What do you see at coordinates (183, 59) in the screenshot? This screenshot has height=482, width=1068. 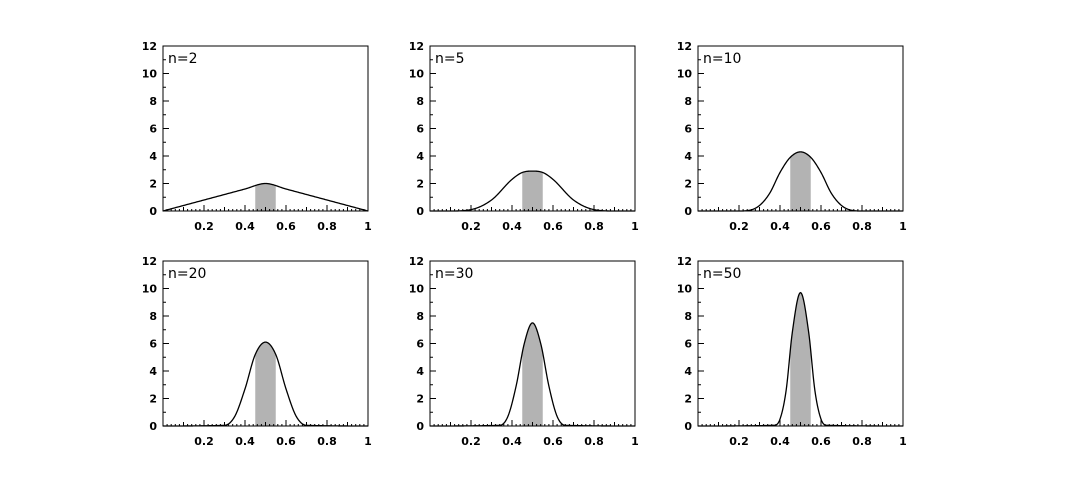 I see `panel-title: n=2` at bounding box center [183, 59].